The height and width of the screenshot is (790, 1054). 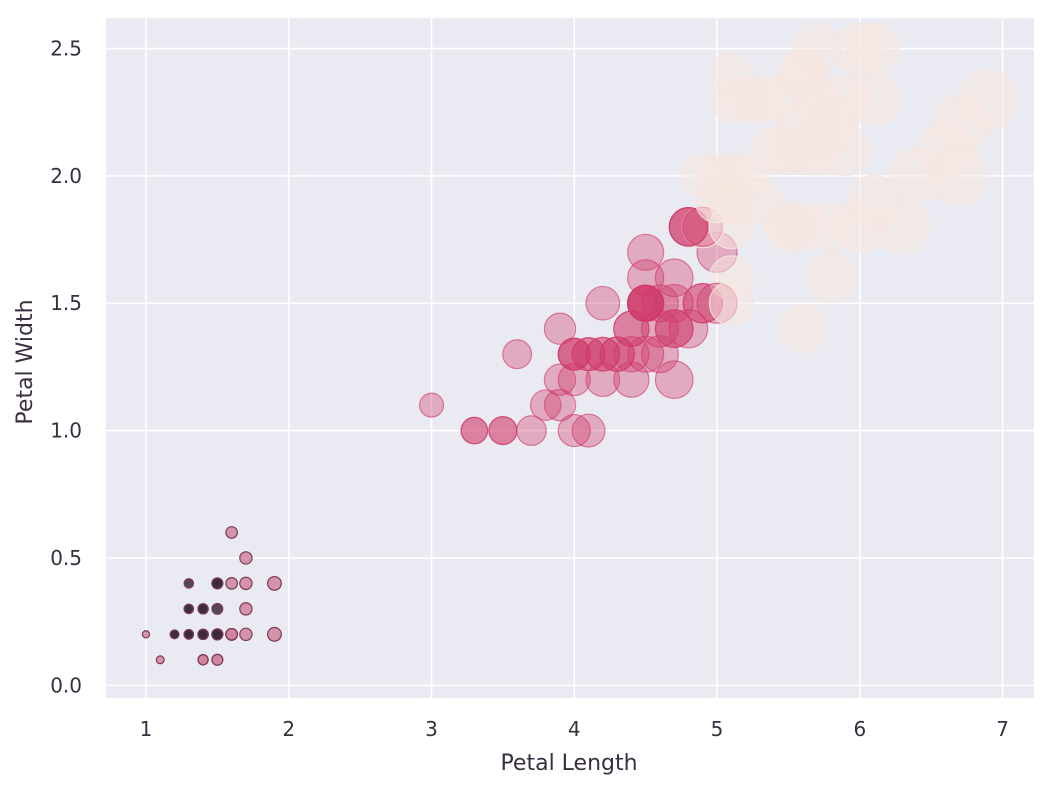 I want to click on x-axis-label: Petal Length, so click(x=568, y=763).